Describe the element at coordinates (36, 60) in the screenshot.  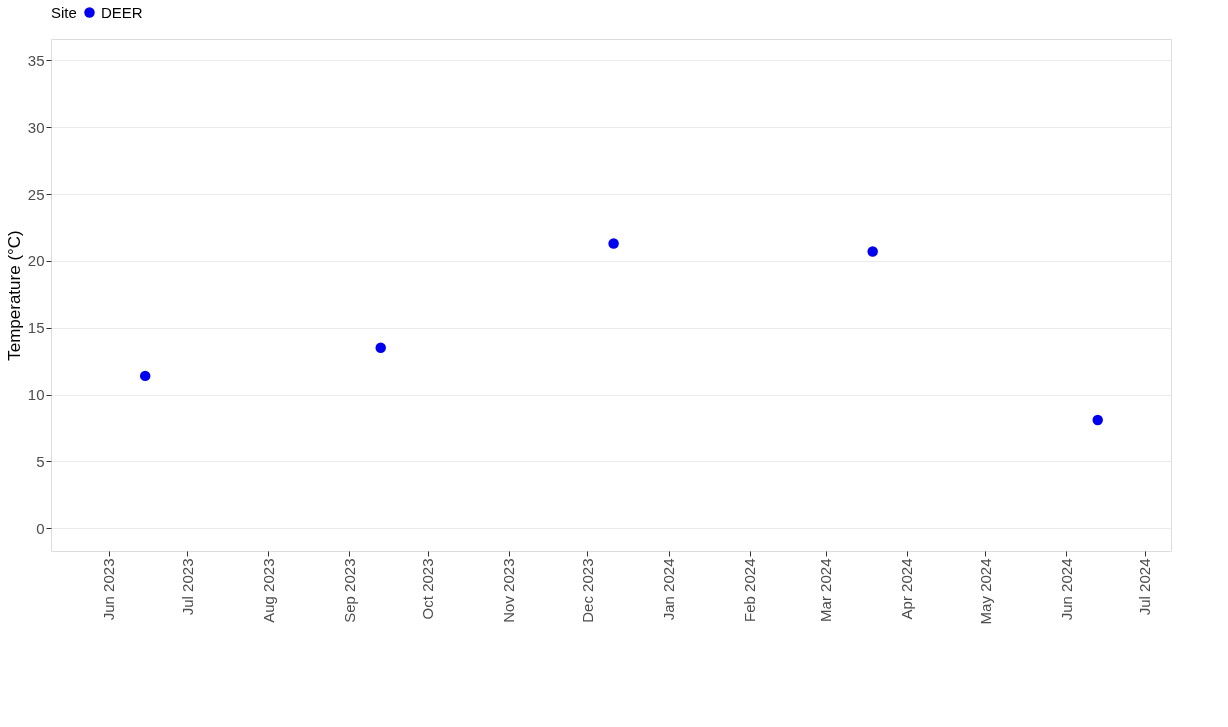
I see `y-tick-label: 35` at that location.